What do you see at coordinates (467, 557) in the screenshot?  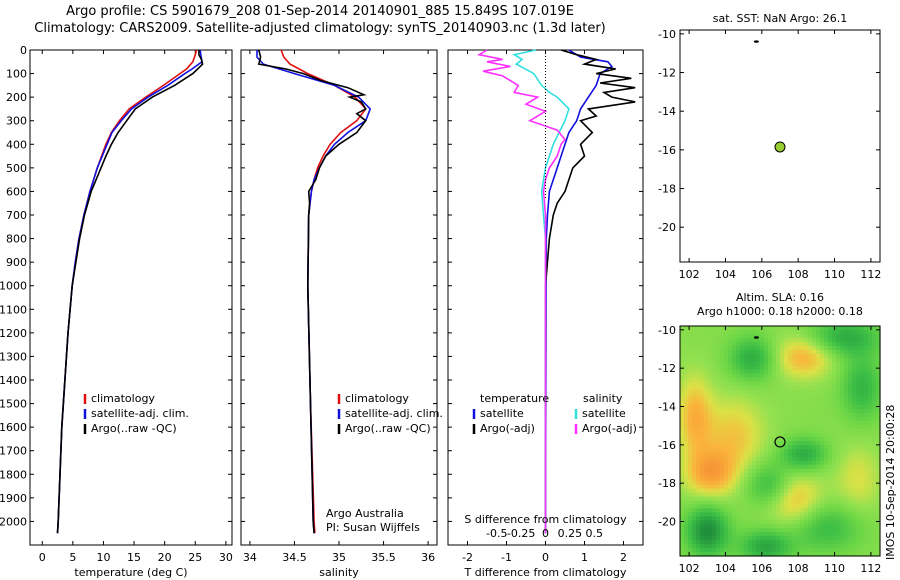 I see `x-tick-label: -2` at bounding box center [467, 557].